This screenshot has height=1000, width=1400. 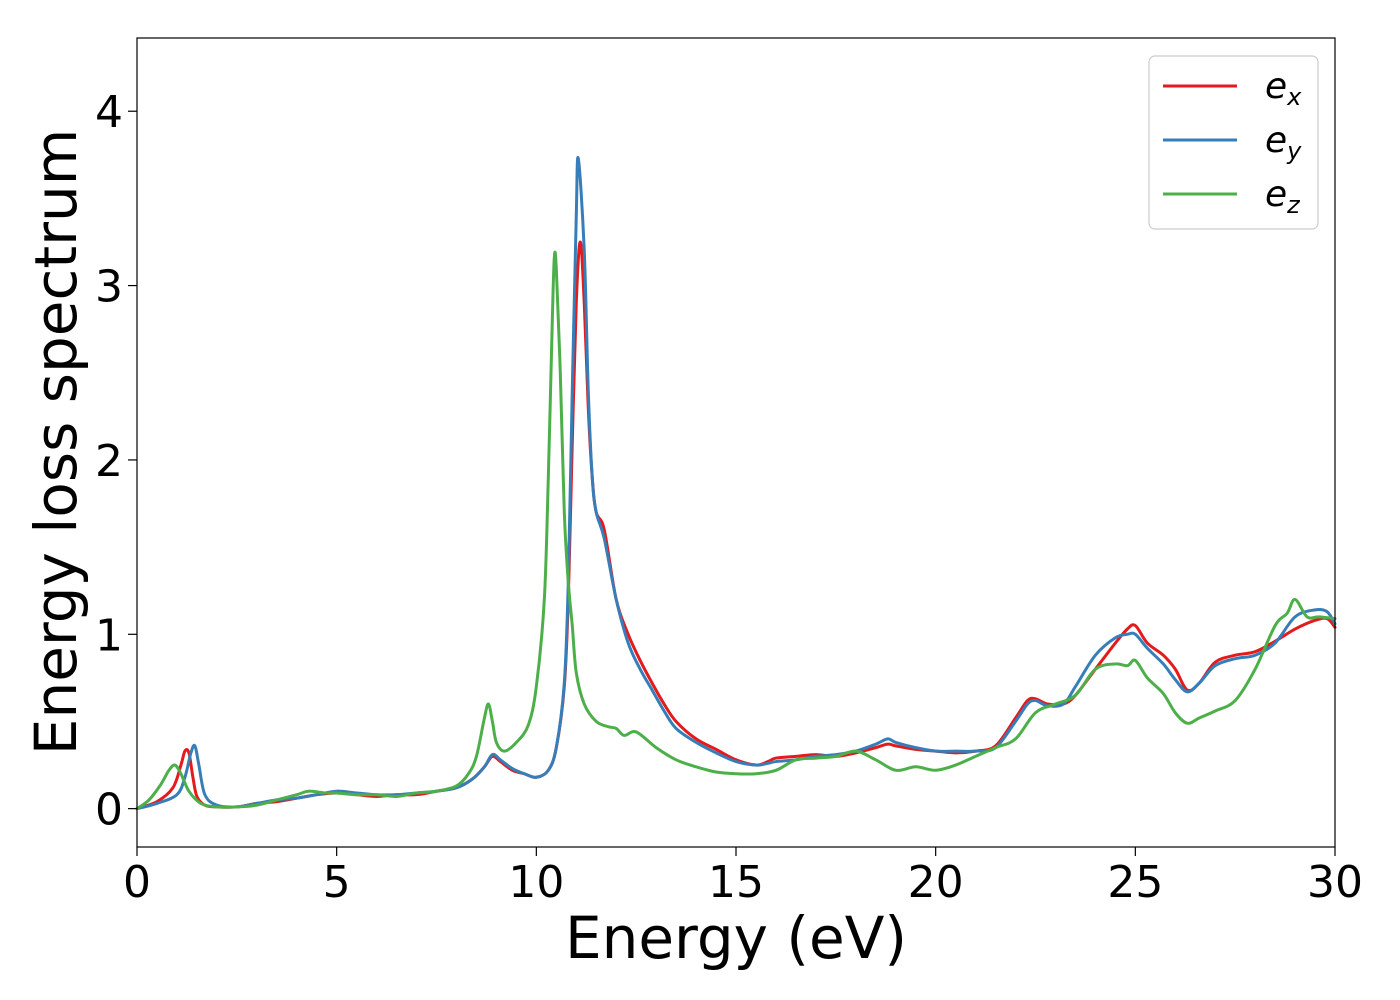 I want to click on x-axis-ticks: 0 5 10 15 20 25 30, so click(x=743, y=877).